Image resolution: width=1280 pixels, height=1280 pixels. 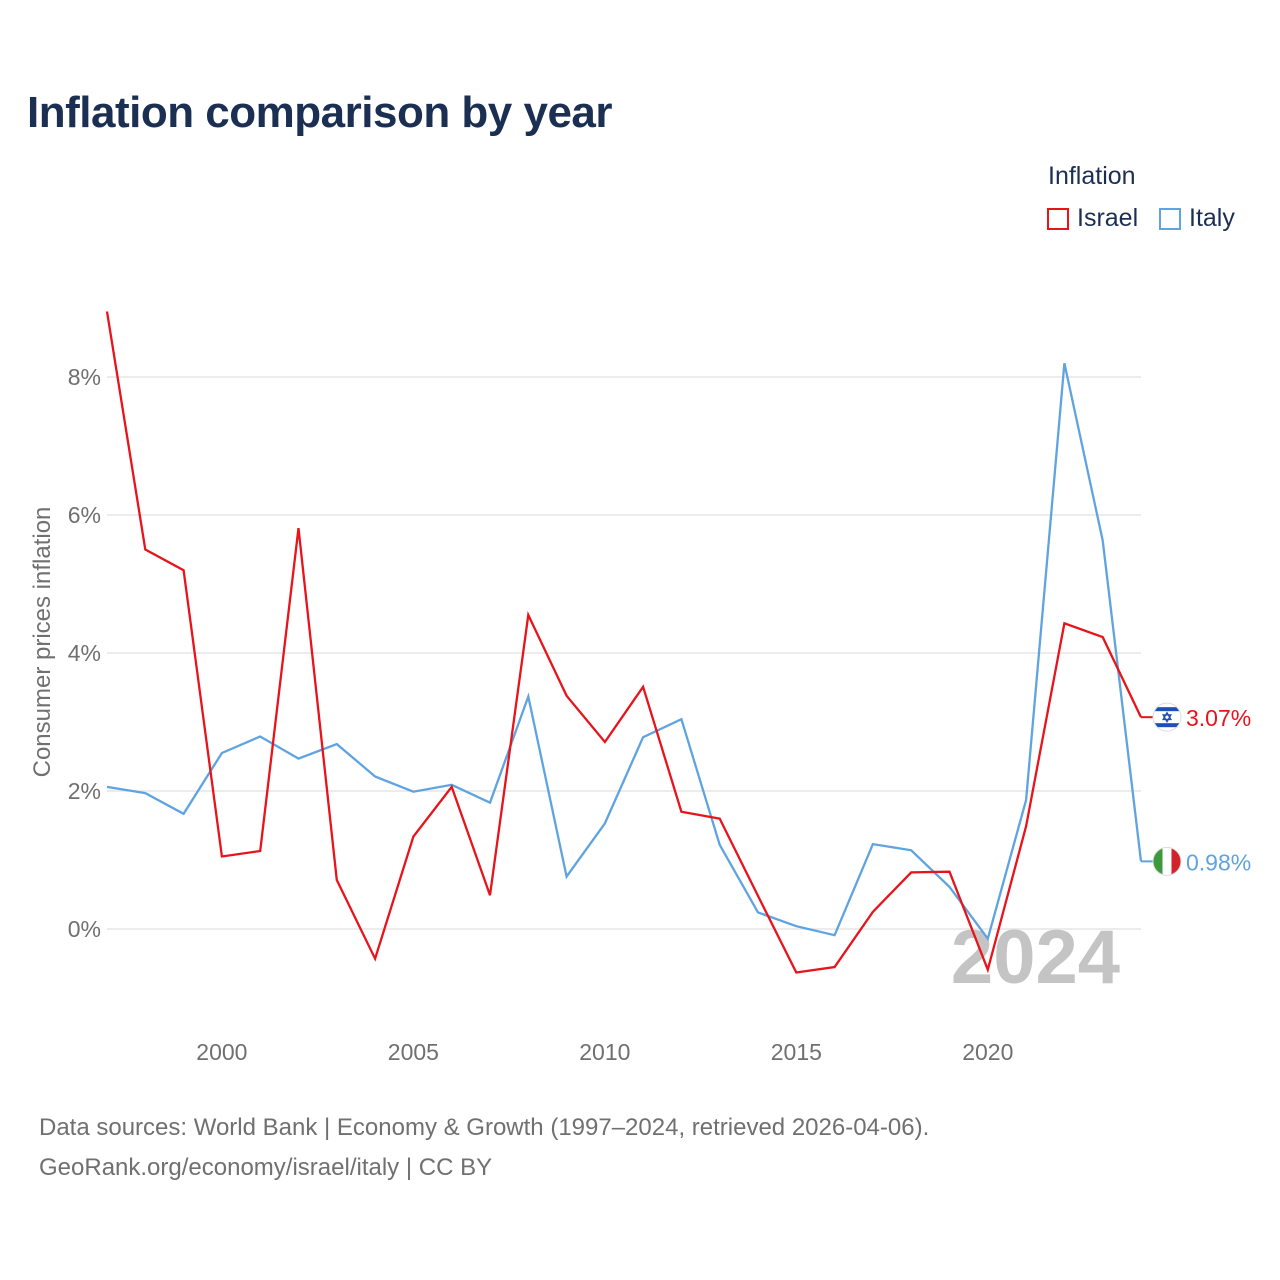 What do you see at coordinates (987, 1052) in the screenshot?
I see `x-tick-label: 2020` at bounding box center [987, 1052].